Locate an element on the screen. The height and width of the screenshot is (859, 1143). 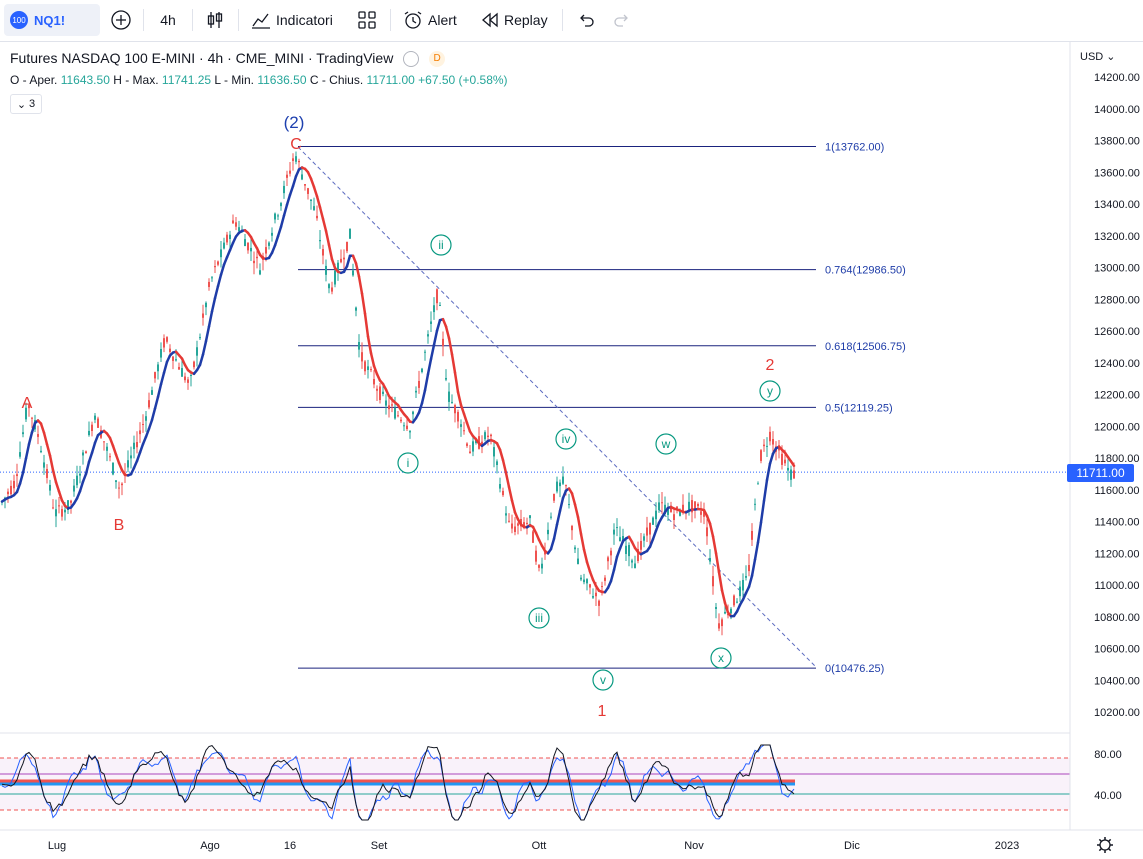
wave-label-2: 2 is located at coordinates (770, 365).